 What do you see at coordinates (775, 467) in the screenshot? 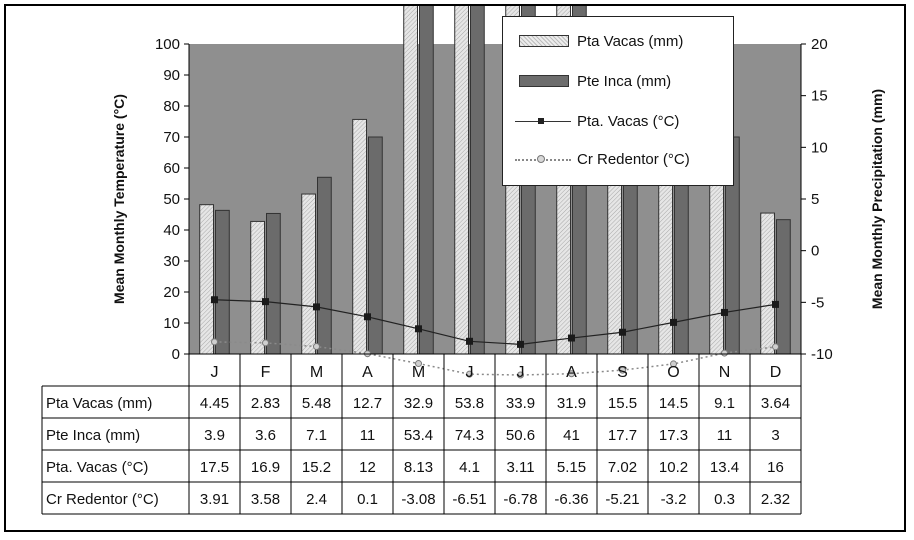
I see `table-cell: 16` at bounding box center [775, 467].